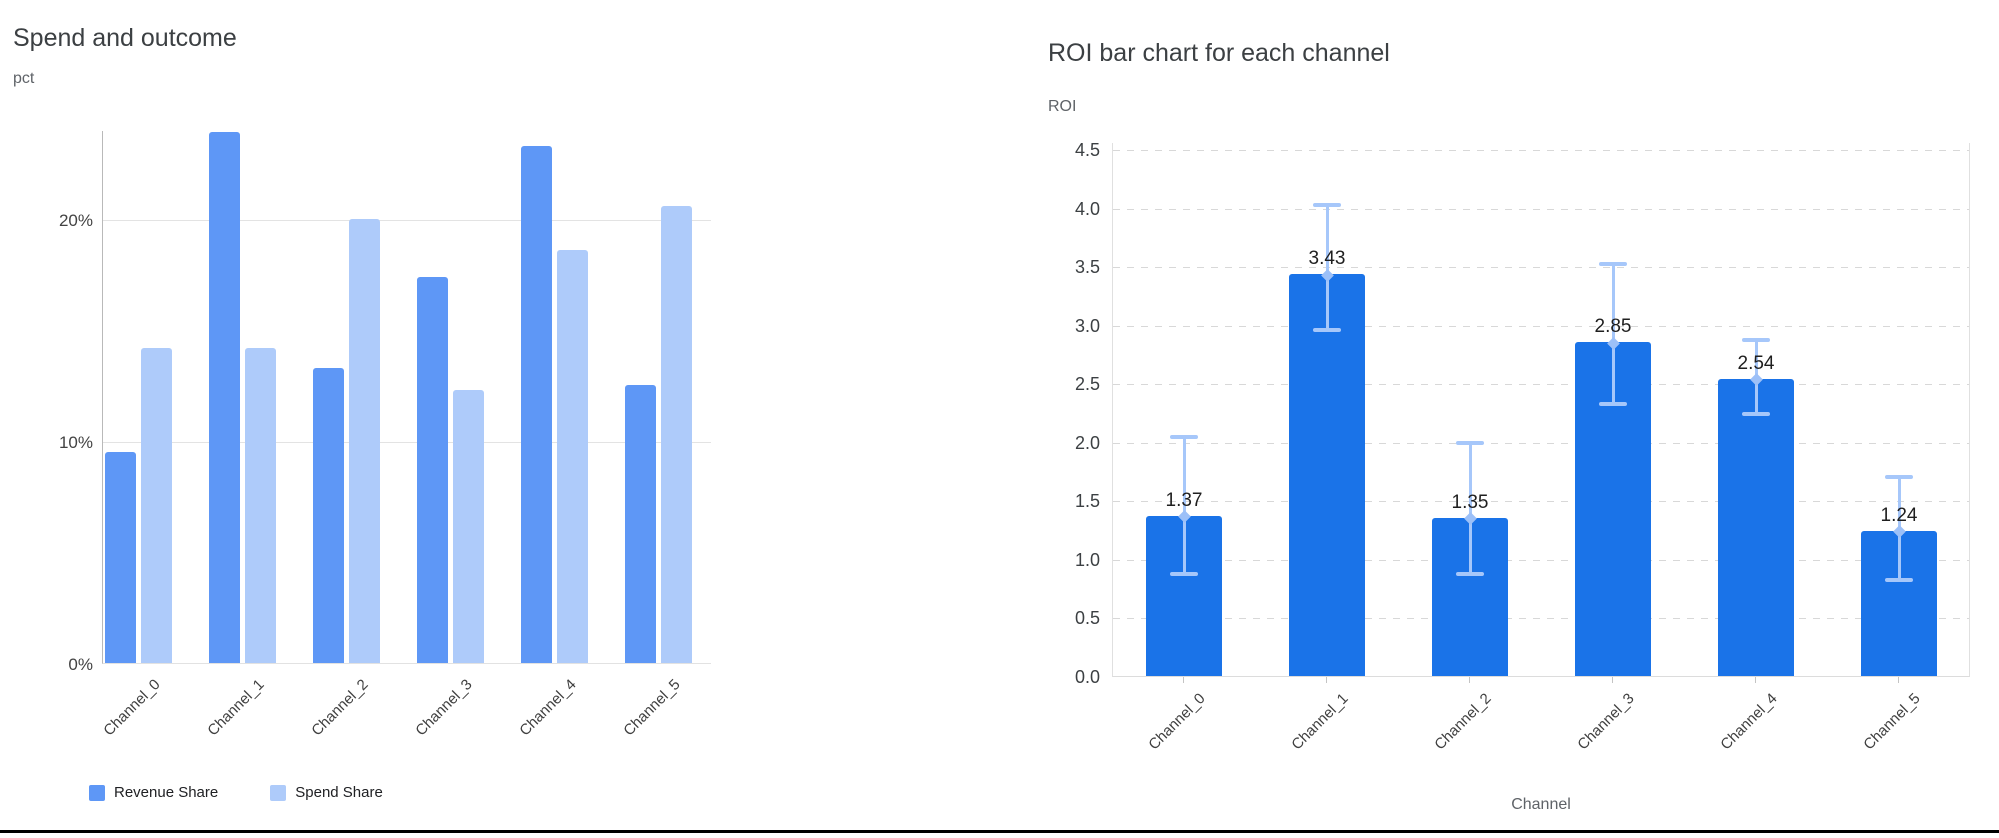 The height and width of the screenshot is (838, 1999). What do you see at coordinates (444, 708) in the screenshot?
I see `left-chart-x-tick-label: Channel_3` at bounding box center [444, 708].